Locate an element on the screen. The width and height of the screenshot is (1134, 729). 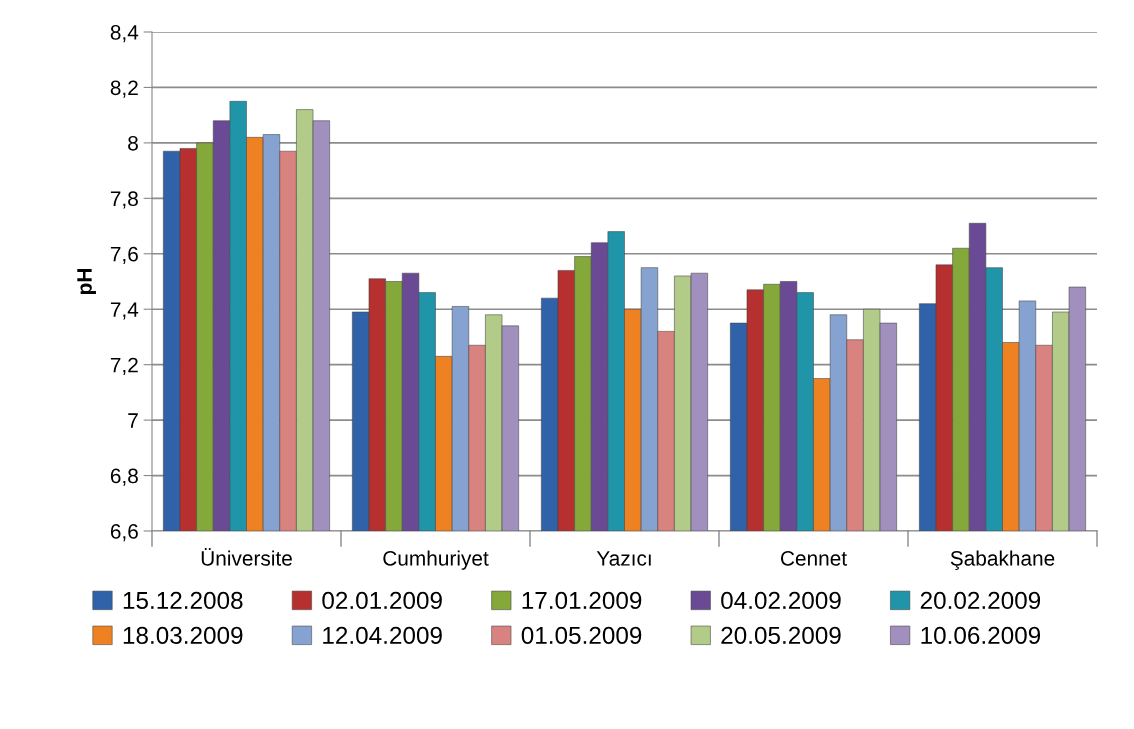
legend-label: 20.02.2009 is located at coordinates (980, 600).